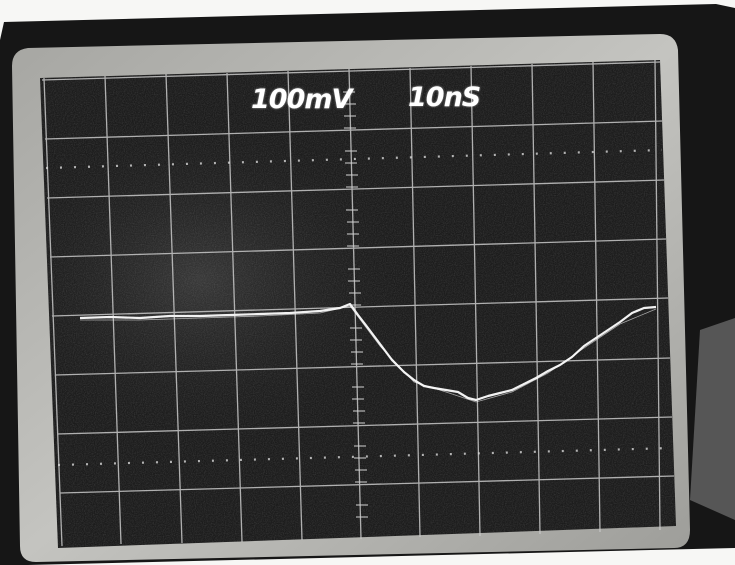 This screenshot has width=735, height=565. I want to click on waveform-trace, so click(368, 352).